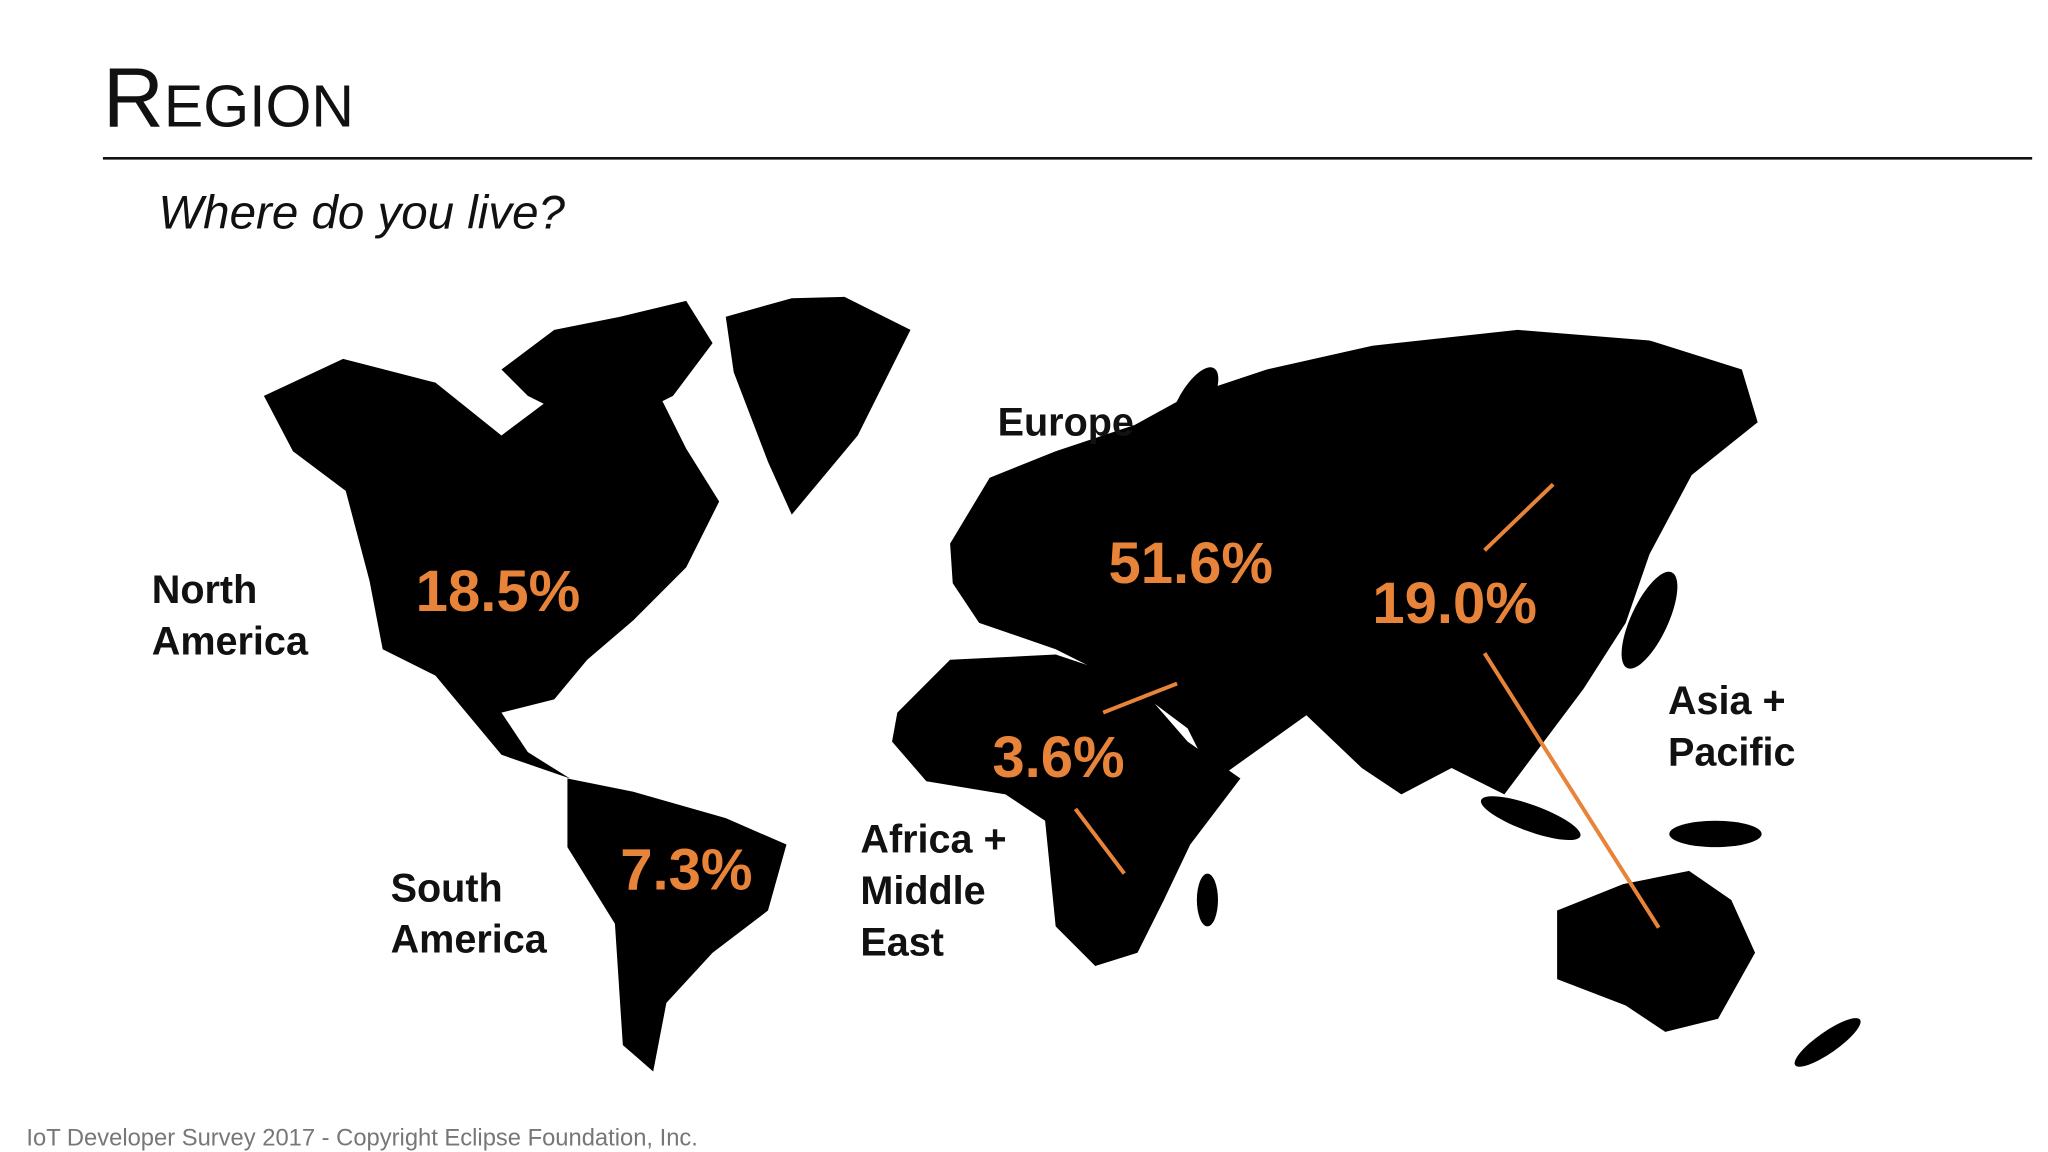  Describe the element at coordinates (1058, 757) in the screenshot. I see `region-share: 3.6%` at that location.